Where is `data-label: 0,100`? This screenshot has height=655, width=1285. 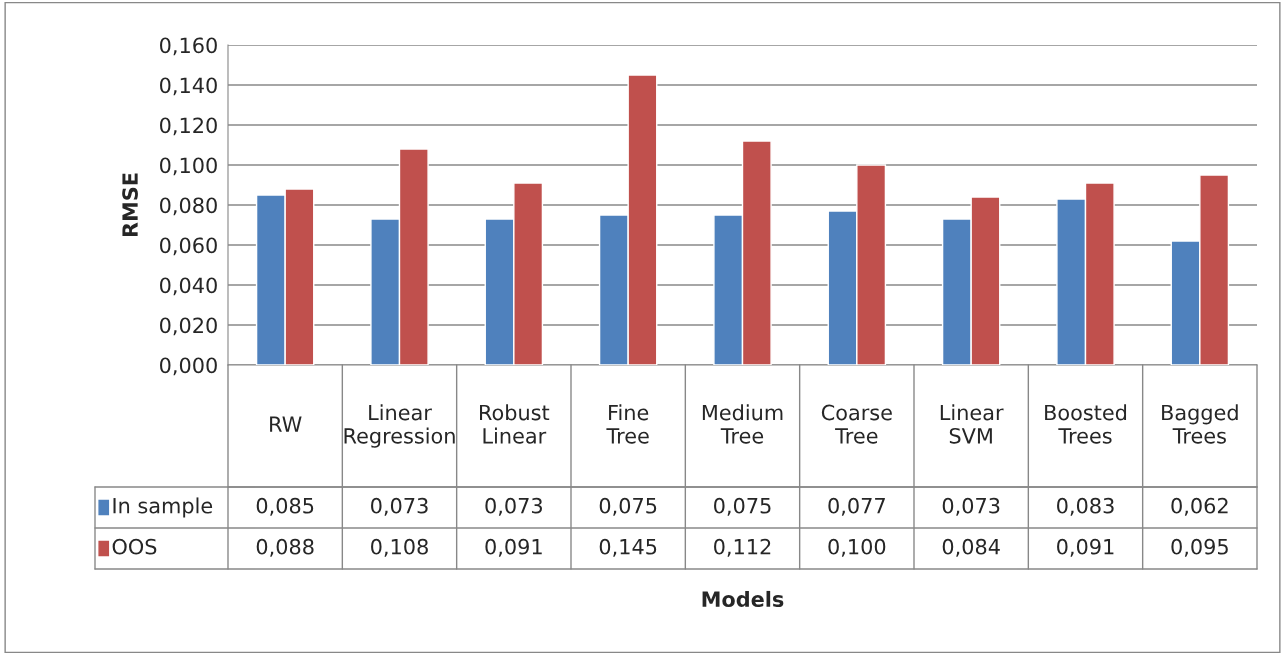
data-label: 0,100 is located at coordinates (857, 547).